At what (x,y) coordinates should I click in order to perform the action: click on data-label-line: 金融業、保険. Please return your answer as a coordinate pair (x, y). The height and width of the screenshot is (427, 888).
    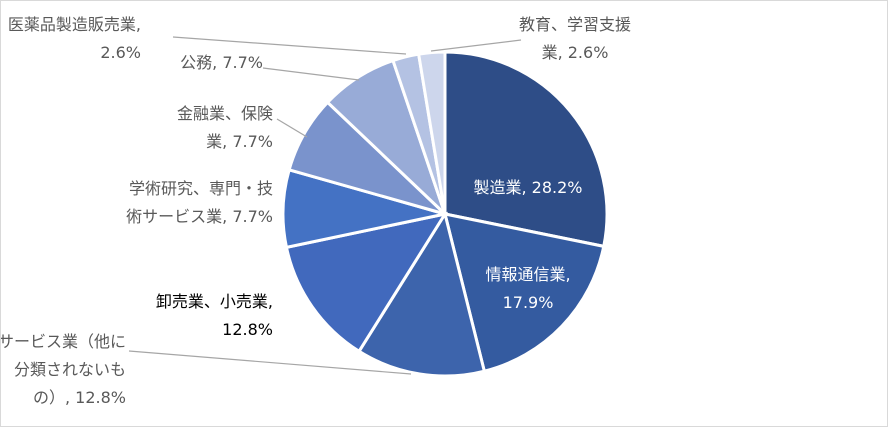
    Looking at the image, I should click on (225, 113).